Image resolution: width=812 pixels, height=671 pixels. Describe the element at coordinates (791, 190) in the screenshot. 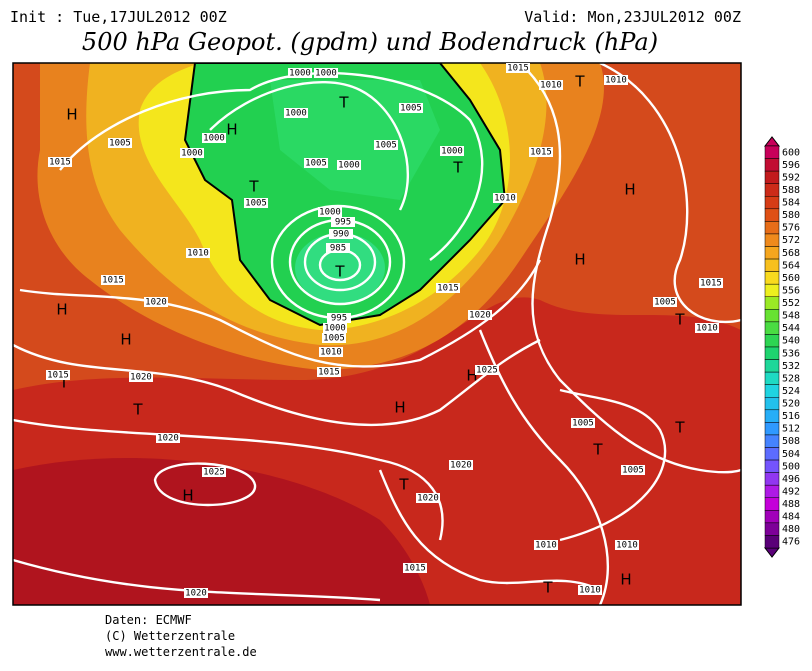

I see `colorbar-label: 588` at that location.